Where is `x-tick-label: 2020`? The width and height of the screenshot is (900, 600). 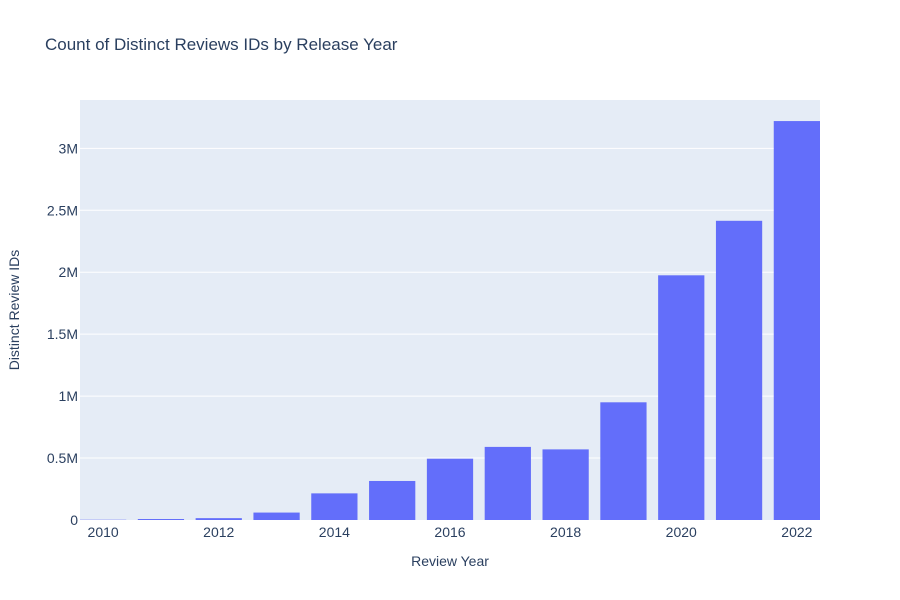
x-tick-label: 2020 is located at coordinates (681, 532).